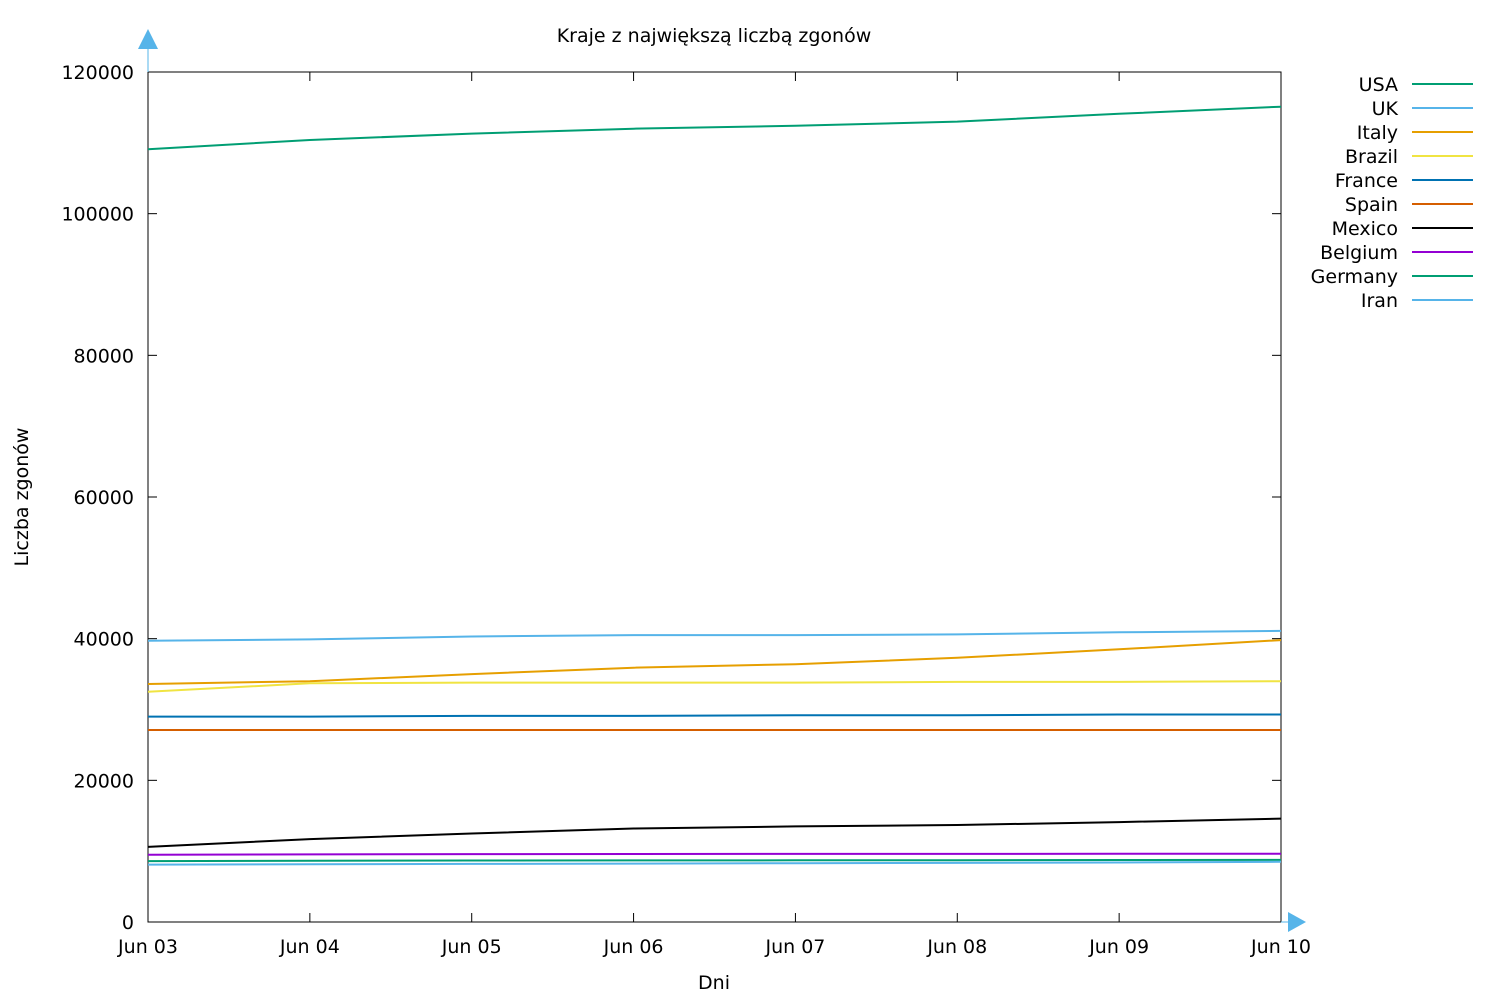  What do you see at coordinates (104, 640) in the screenshot?
I see `y-tick-label: 40000` at bounding box center [104, 640].